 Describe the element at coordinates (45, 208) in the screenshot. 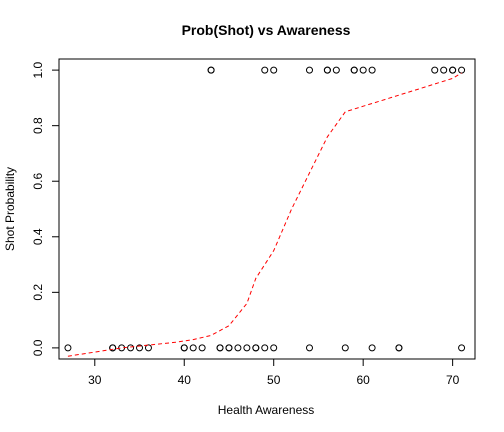

I see `y-axis: 0.0 0.2 0.4 0.6 0.8 1.0` at that location.